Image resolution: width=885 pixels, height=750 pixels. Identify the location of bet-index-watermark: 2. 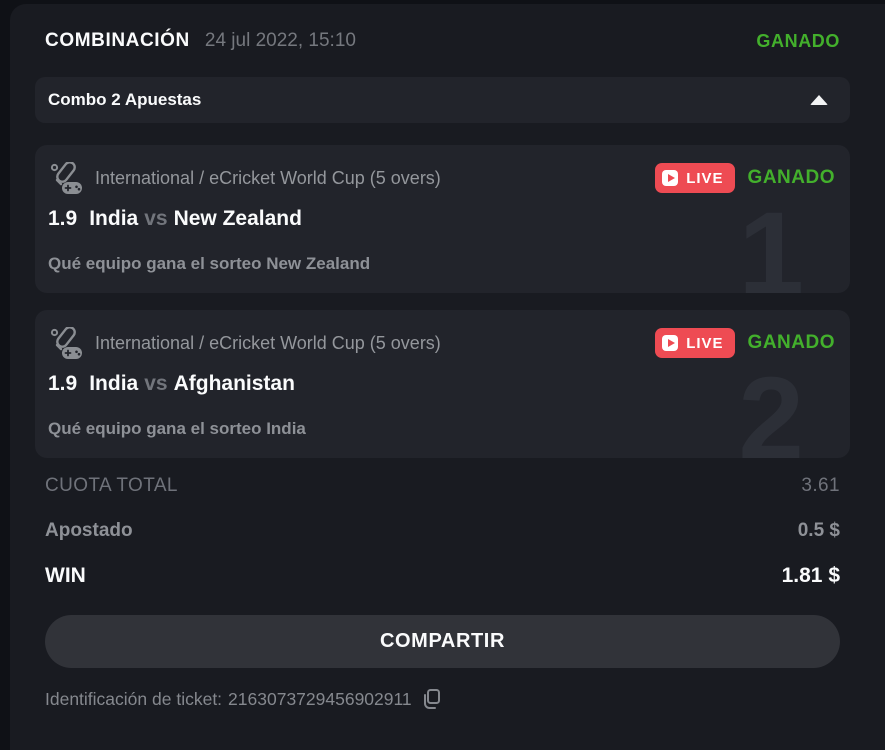
(771, 405).